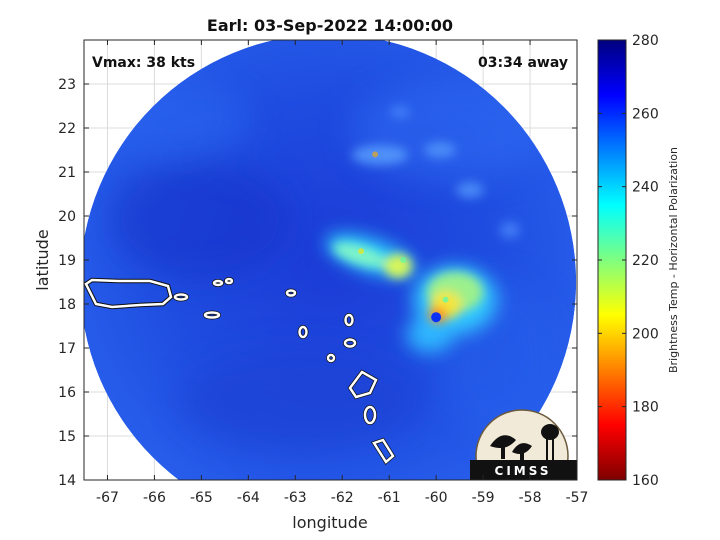 The width and height of the screenshot is (720, 540). Describe the element at coordinates (342, 498) in the screenshot. I see `x-tick-label: -62` at that location.